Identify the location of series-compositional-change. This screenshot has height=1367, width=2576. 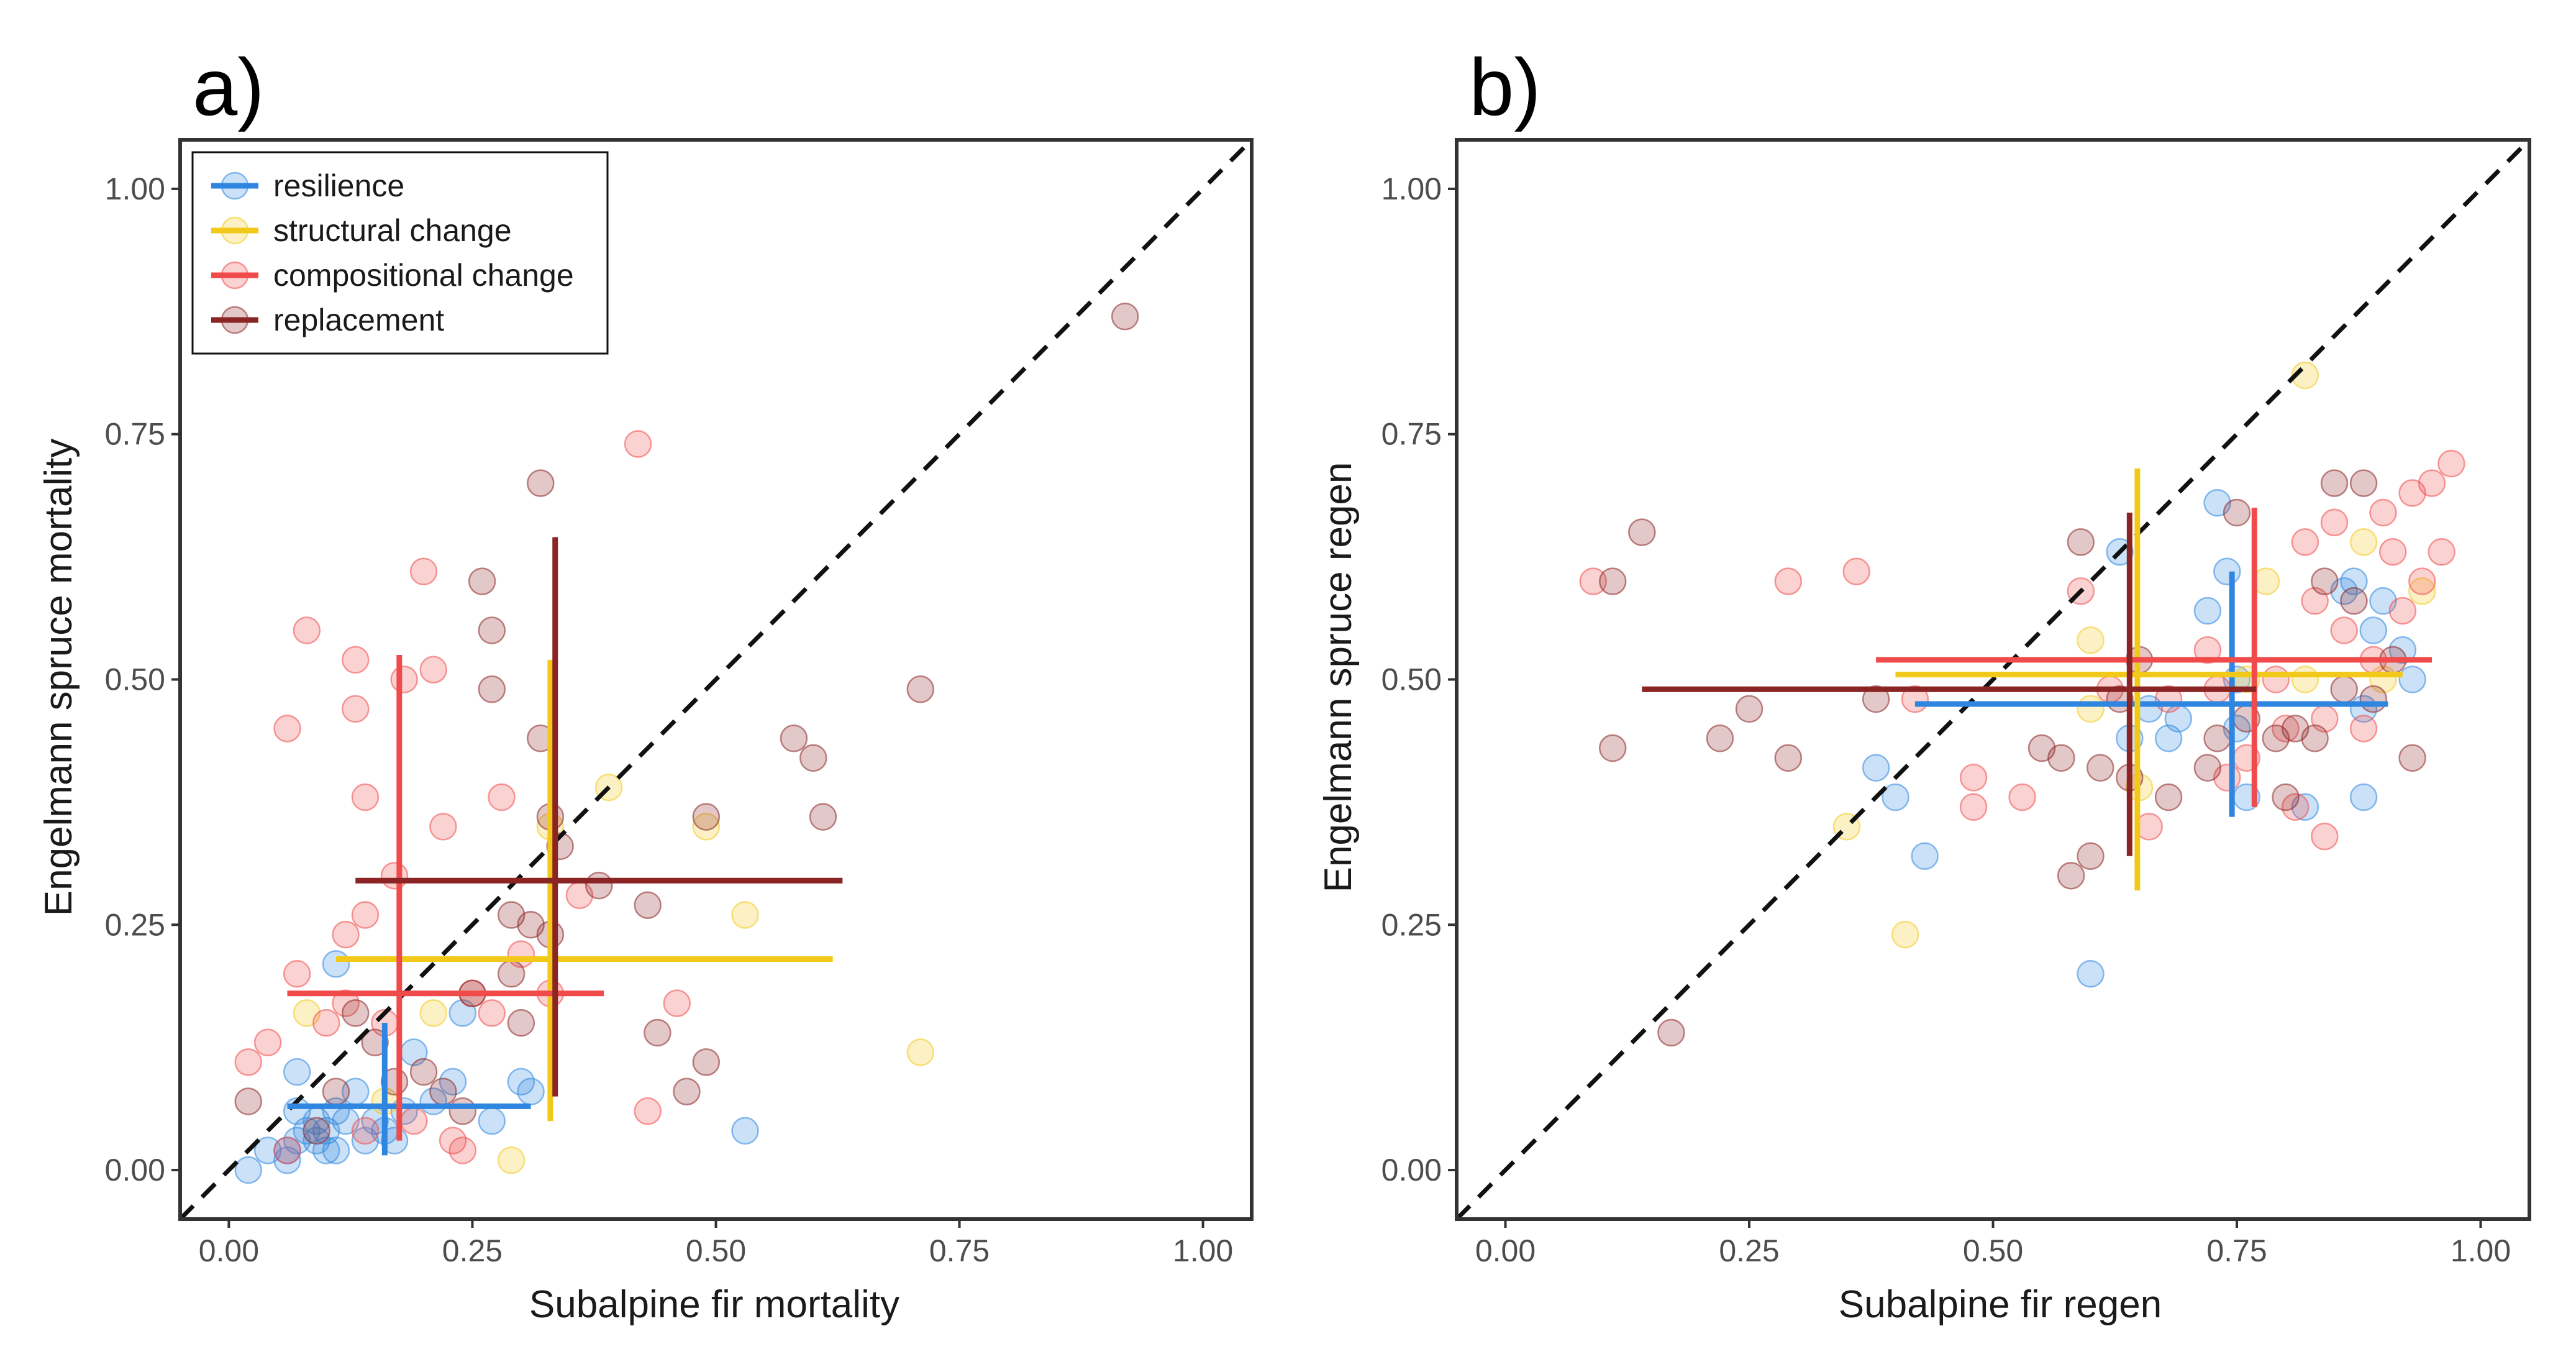
(2022, 650).